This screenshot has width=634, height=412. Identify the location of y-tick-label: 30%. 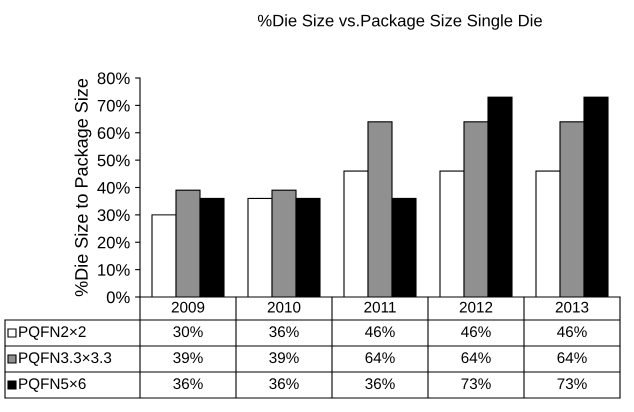
(114, 215).